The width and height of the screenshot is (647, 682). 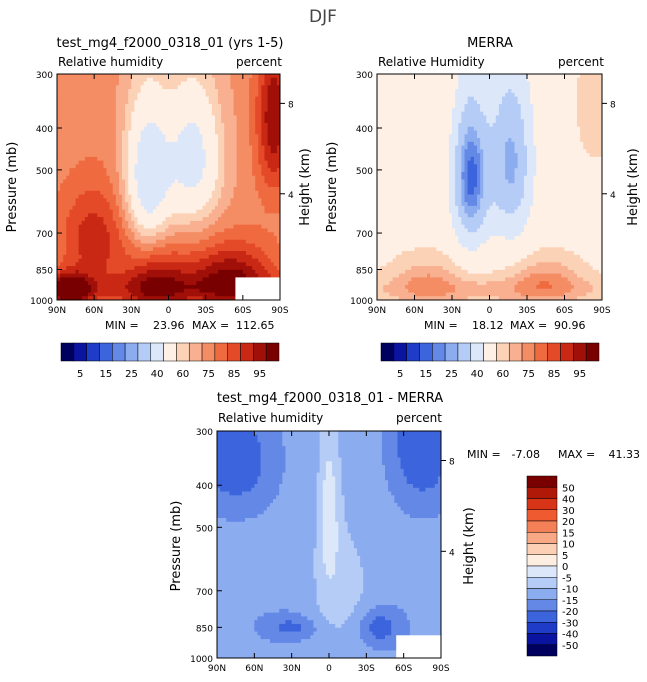 What do you see at coordinates (526, 454) in the screenshot?
I see `panel-diff-min-value: -7.08` at bounding box center [526, 454].